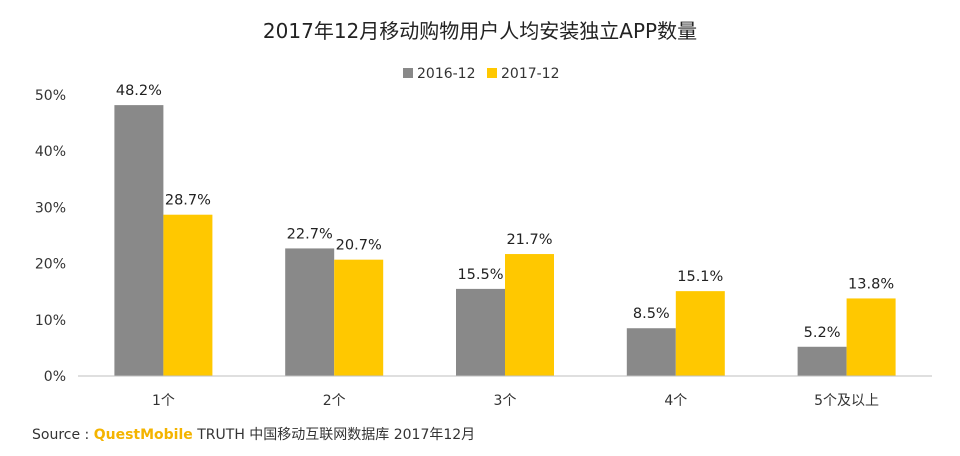  Describe the element at coordinates (530, 74) in the screenshot. I see `legend-label: 2017-12` at that location.